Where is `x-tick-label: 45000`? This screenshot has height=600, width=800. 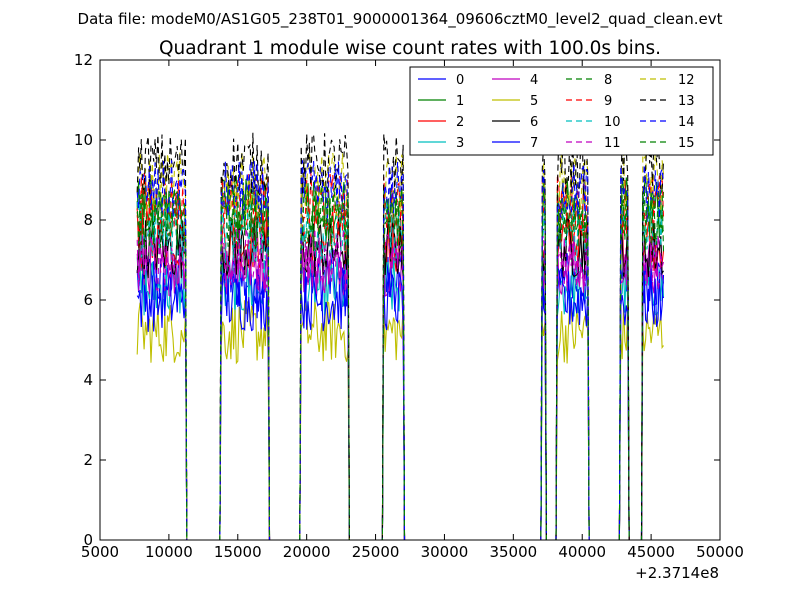
x-tick-label: 45000 is located at coordinates (651, 552).